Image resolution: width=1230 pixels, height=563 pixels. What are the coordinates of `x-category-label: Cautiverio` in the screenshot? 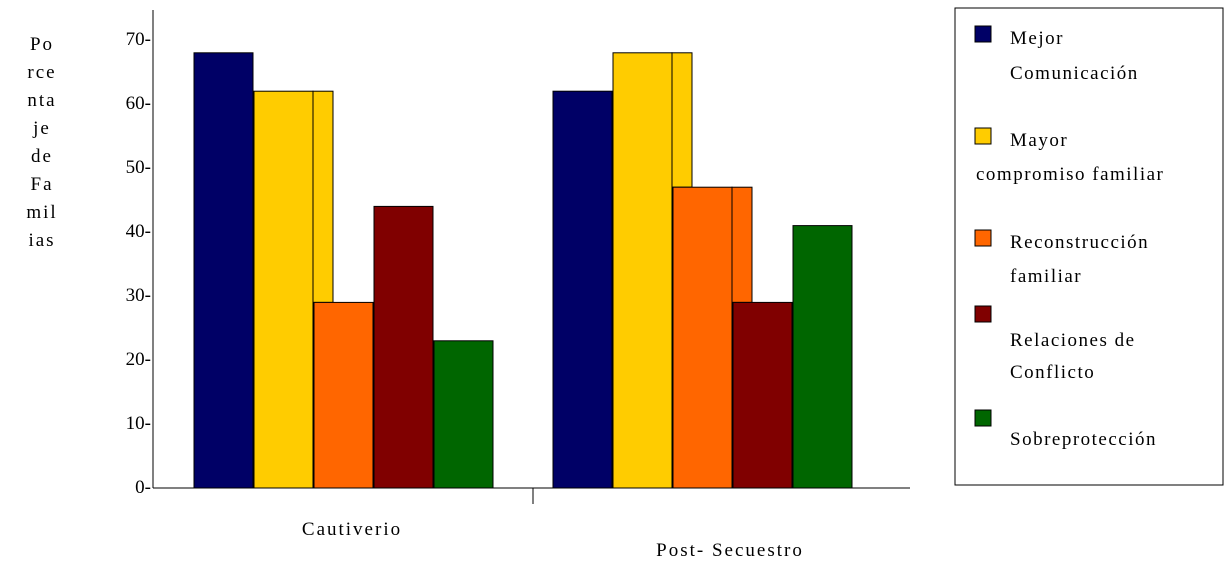 It's located at (352, 529).